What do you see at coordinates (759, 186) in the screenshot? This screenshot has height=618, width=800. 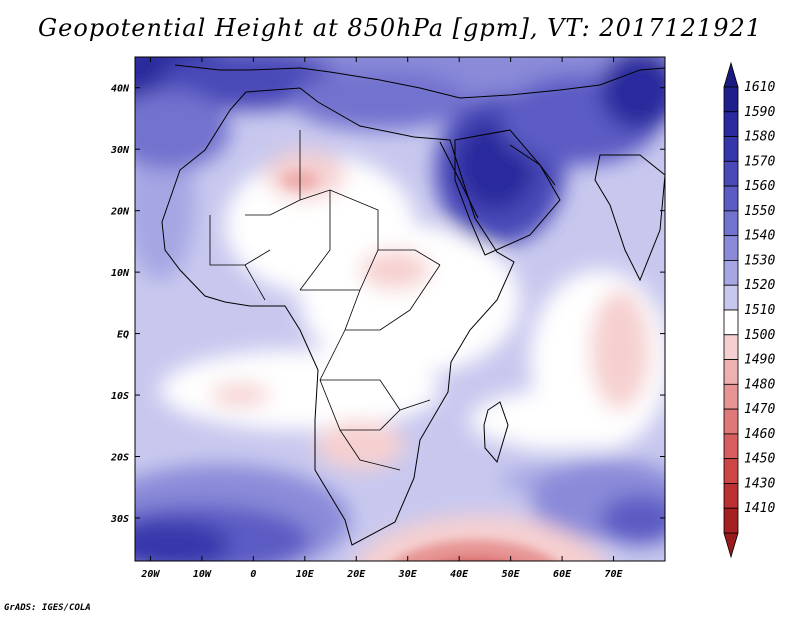 I see `colorbar-level-label: 1560` at bounding box center [759, 186].